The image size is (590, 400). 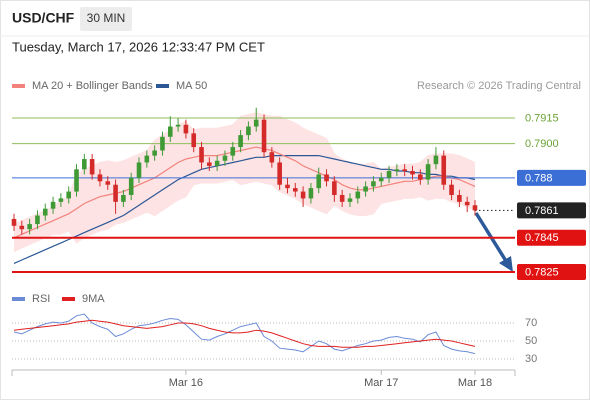 What do you see at coordinates (542, 144) in the screenshot?
I see `level-label: 0.7900` at bounding box center [542, 144].